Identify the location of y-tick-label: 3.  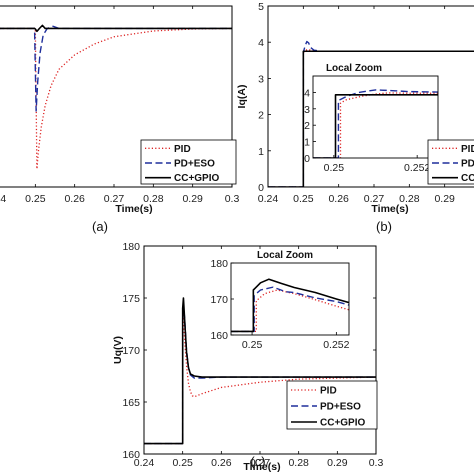
(261, 79).